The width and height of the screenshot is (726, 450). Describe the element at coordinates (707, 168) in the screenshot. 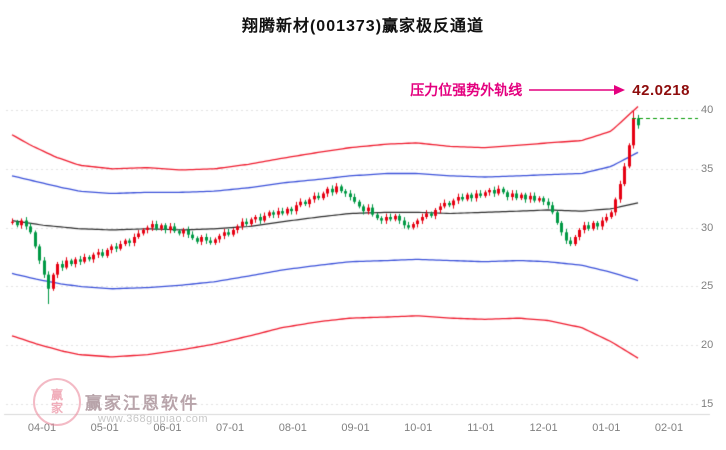

I see `y-axis-tick: 35` at that location.